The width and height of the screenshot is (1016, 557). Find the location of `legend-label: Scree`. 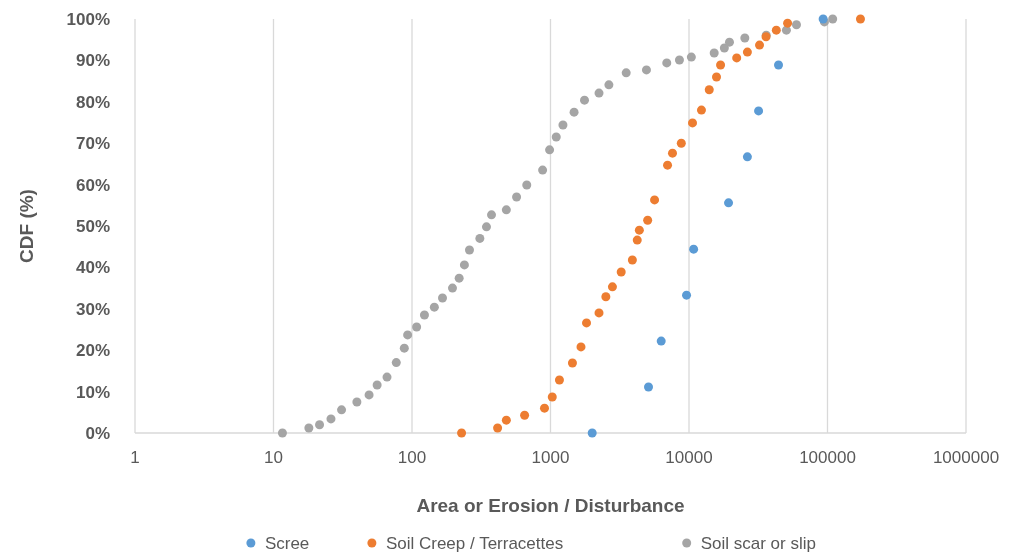

legend-label: Scree is located at coordinates (287, 543).